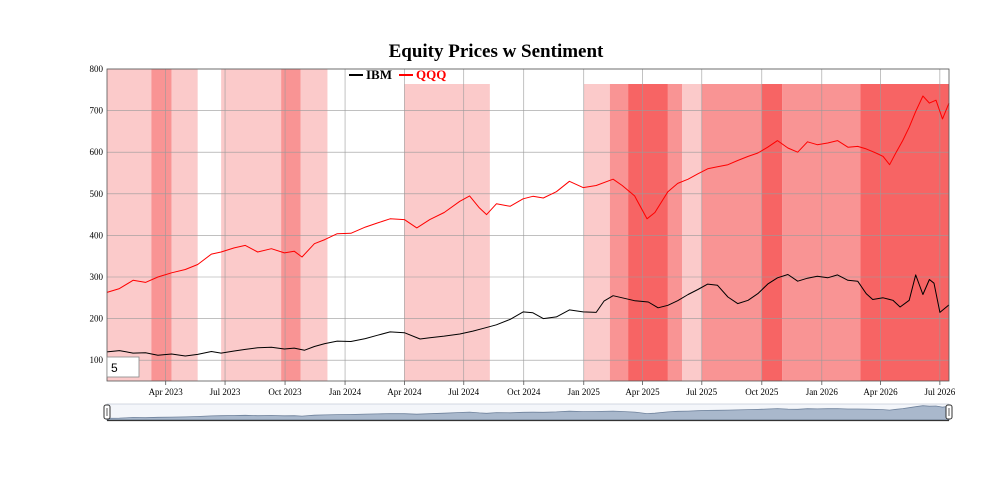  I want to click on x-tick-label: Oct 2023, so click(285, 392).